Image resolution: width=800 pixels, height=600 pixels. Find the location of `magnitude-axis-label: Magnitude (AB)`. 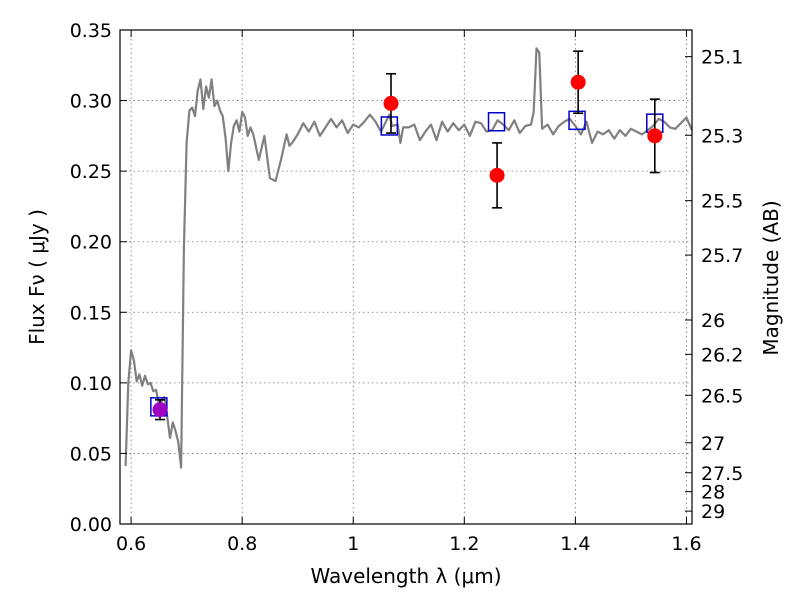

magnitude-axis-label: Magnitude (AB) is located at coordinates (771, 277).